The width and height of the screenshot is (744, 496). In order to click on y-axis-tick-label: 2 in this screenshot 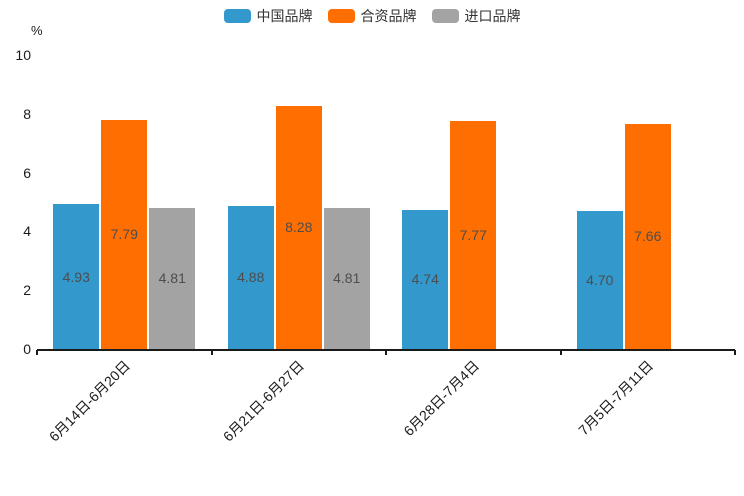, I will do `click(27, 290)`.